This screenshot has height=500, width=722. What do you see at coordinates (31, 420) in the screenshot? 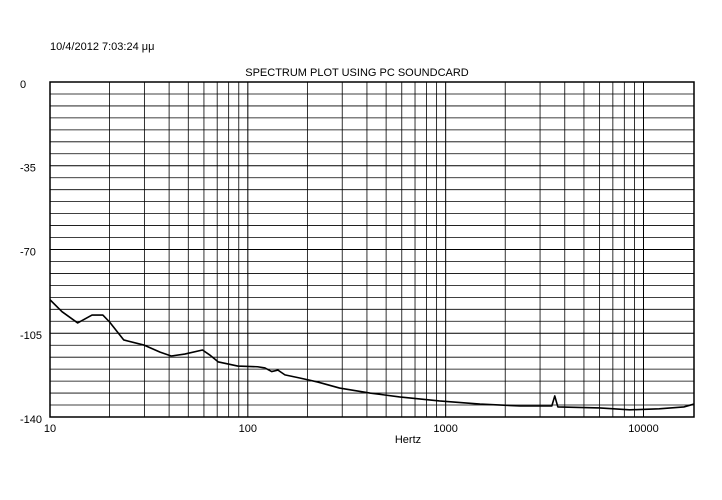
I see `y-tick-label: -140` at bounding box center [31, 420].